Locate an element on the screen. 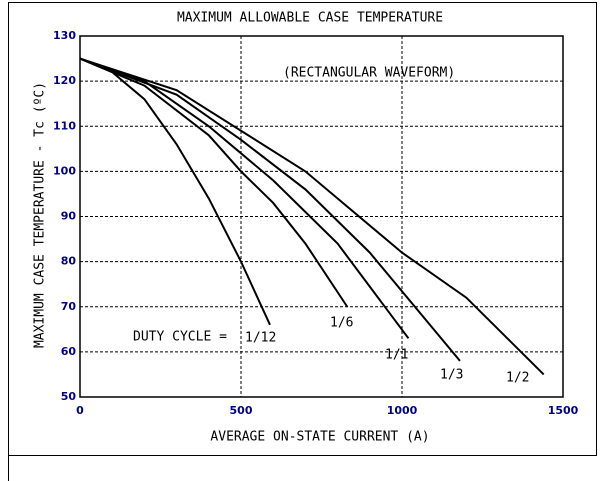  x-tick-label: 1500 is located at coordinates (563, 410).